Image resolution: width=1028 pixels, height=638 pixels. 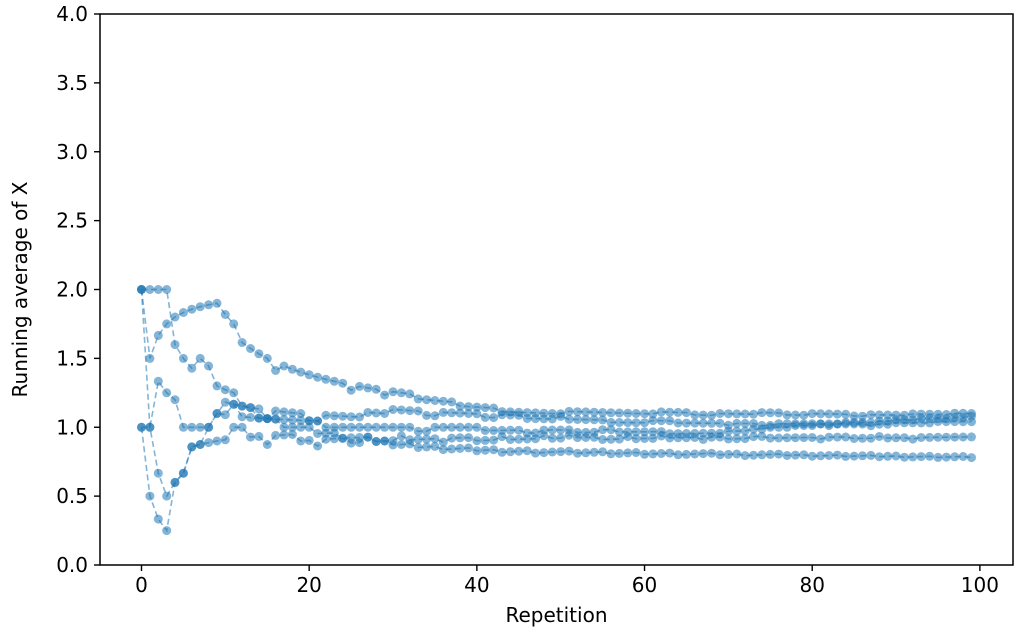 What do you see at coordinates (20, 289) in the screenshot?
I see `y-axis-label: Running average of X` at bounding box center [20, 289].